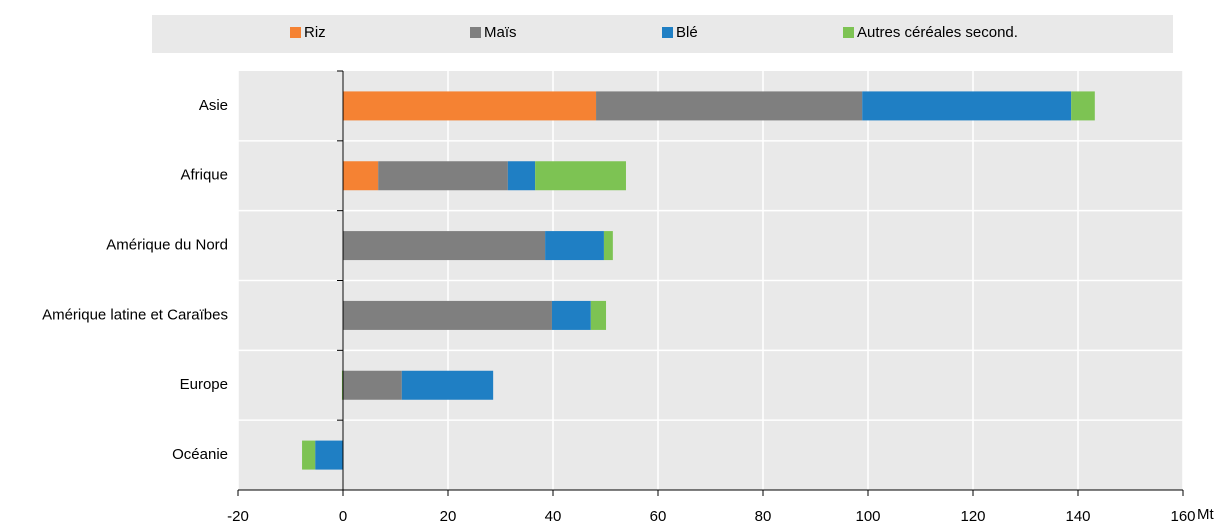  I want to click on x-tick-label: 160, so click(1182, 516).